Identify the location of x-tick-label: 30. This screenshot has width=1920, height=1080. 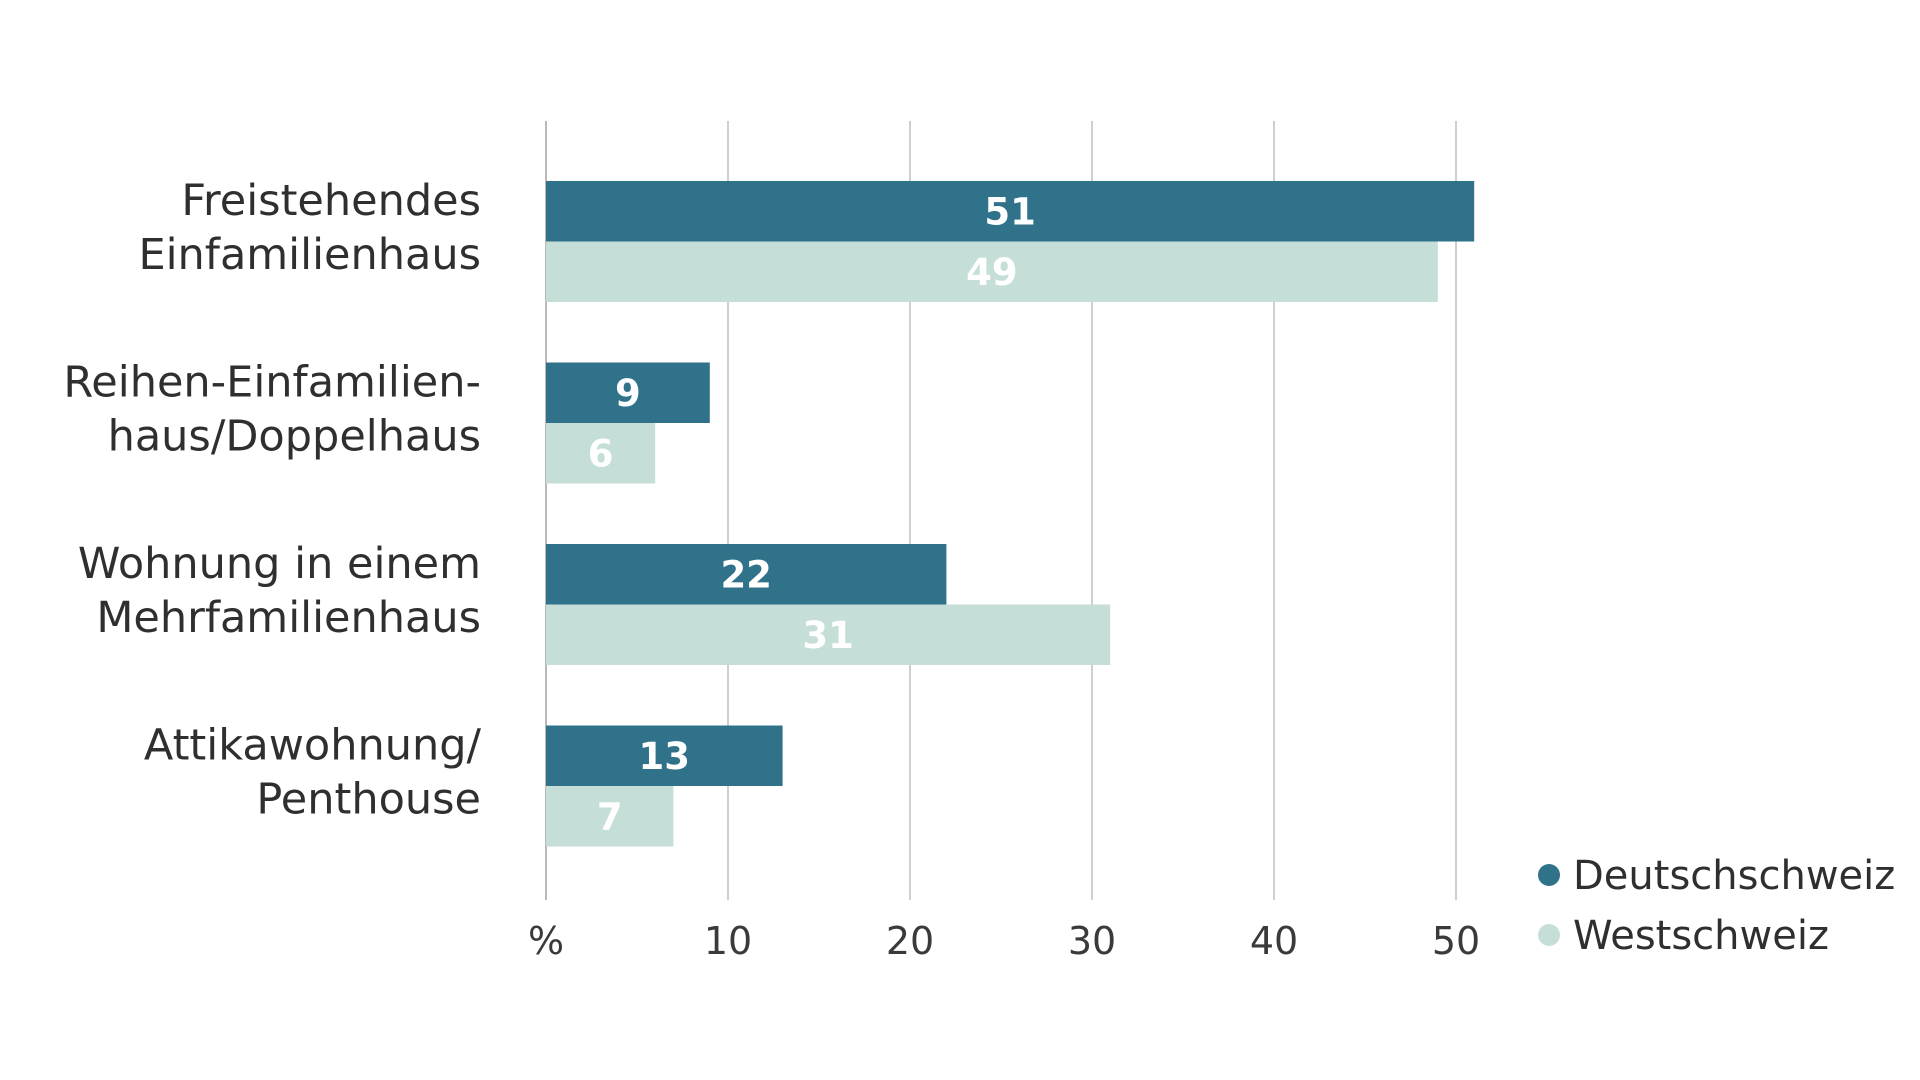
(1092, 941).